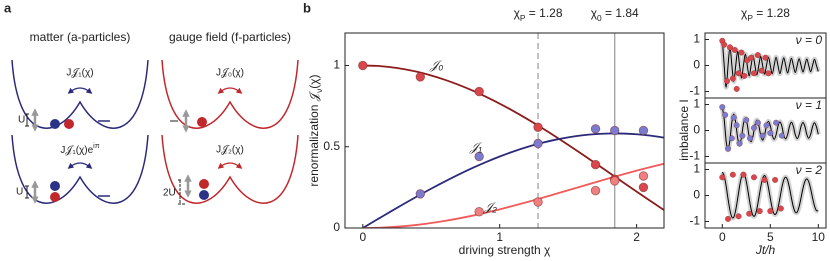 The width and height of the screenshot is (830, 261). I want to click on x-tick-label: 2, so click(636, 237).